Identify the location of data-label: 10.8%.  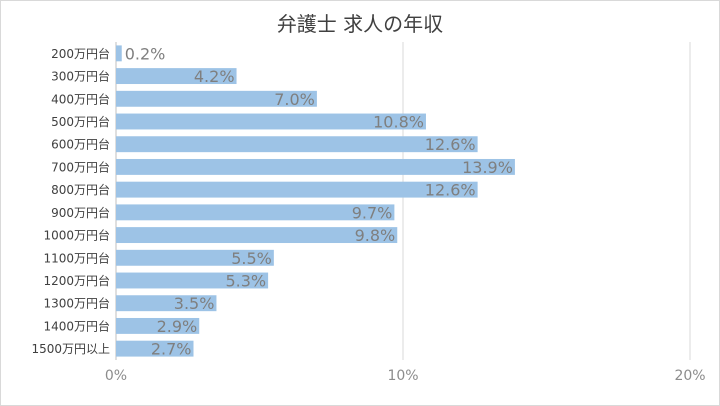
(398, 122).